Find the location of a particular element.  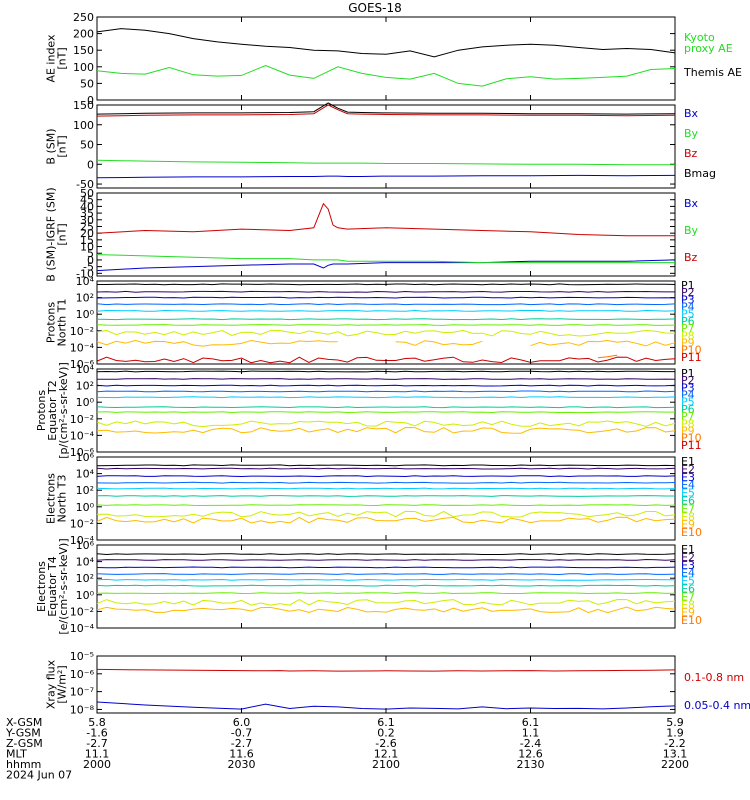

x-axis-row-label: X-GSM is located at coordinates (24, 722).